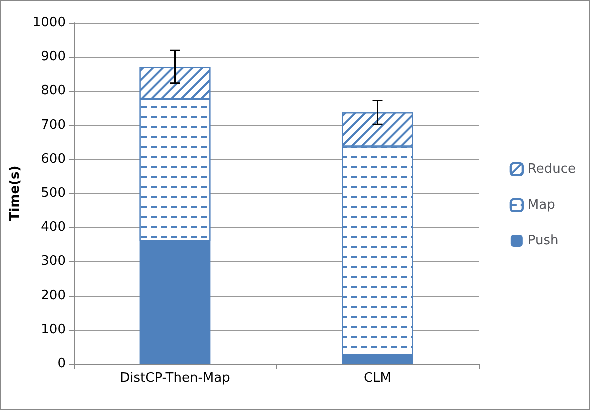 The height and width of the screenshot is (410, 590). Describe the element at coordinates (15, 194) in the screenshot. I see `y-axis-title: Time(s)` at that location.